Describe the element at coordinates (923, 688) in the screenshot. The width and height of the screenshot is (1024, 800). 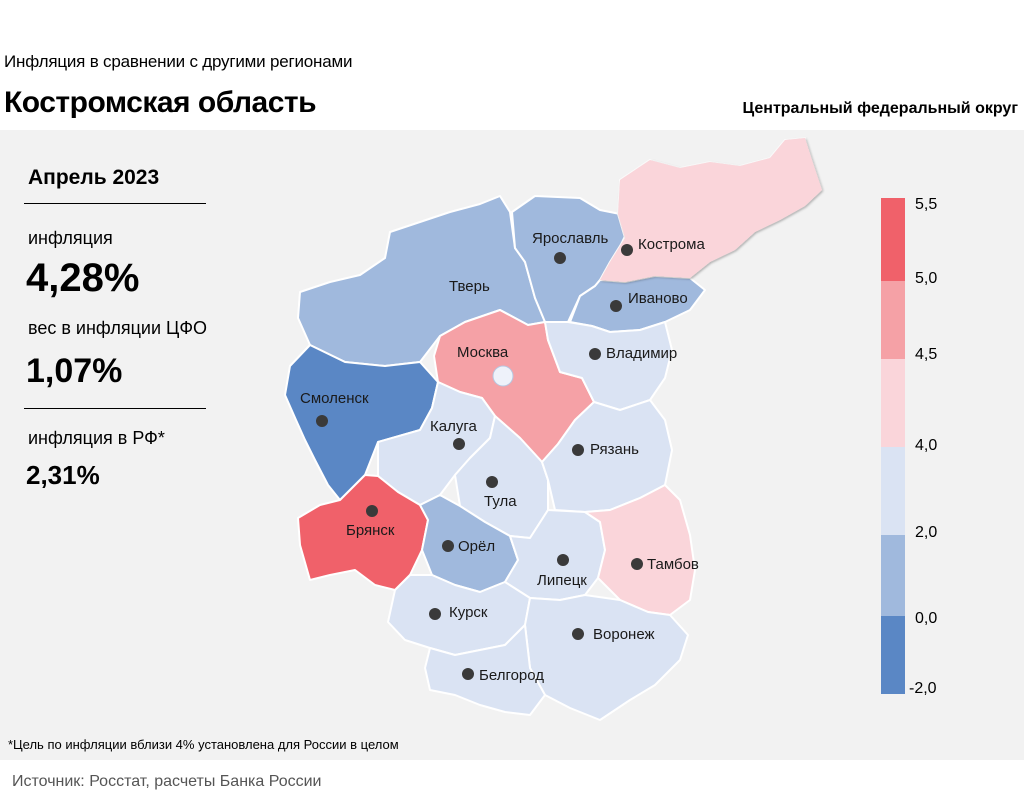
I see `legend-label: -2,0` at that location.